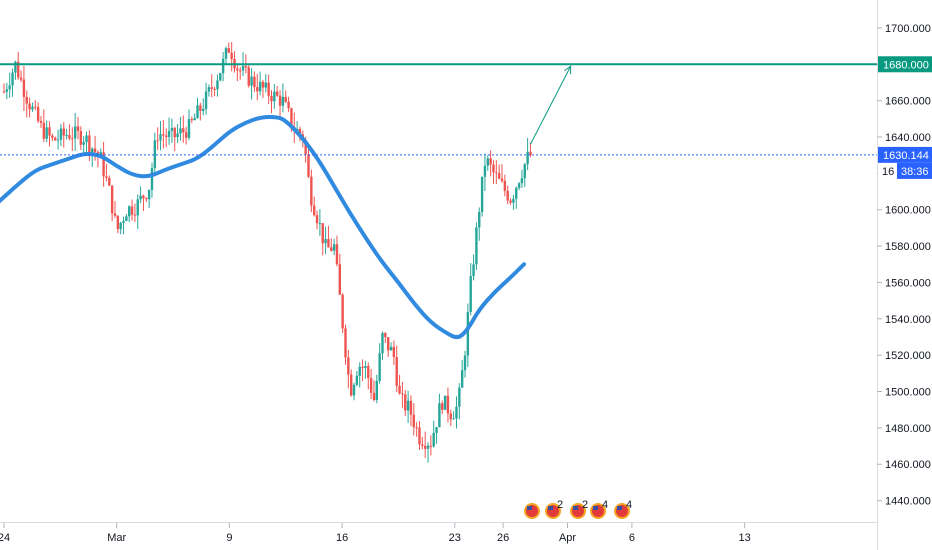 This screenshot has height=550, width=932. I want to click on trend-arrow, so click(551, 105).